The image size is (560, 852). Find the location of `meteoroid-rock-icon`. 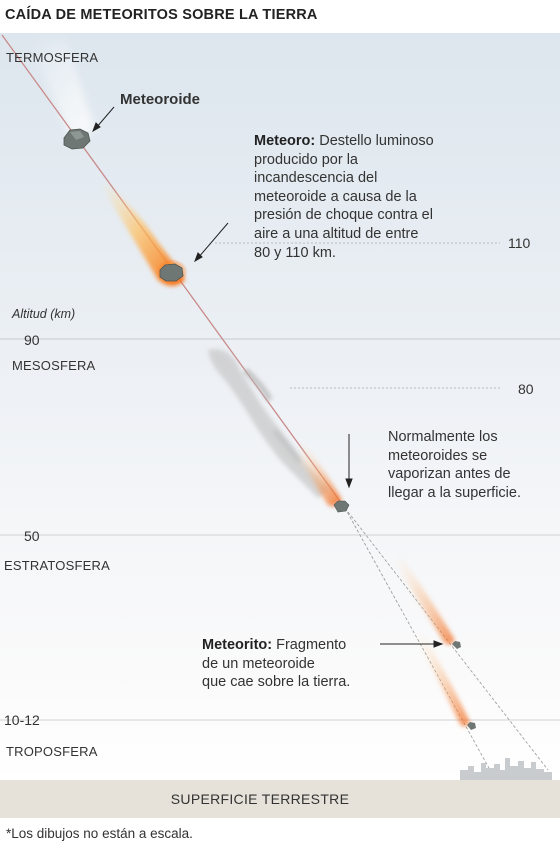

meteoroid-rock-icon is located at coordinates (77, 139).